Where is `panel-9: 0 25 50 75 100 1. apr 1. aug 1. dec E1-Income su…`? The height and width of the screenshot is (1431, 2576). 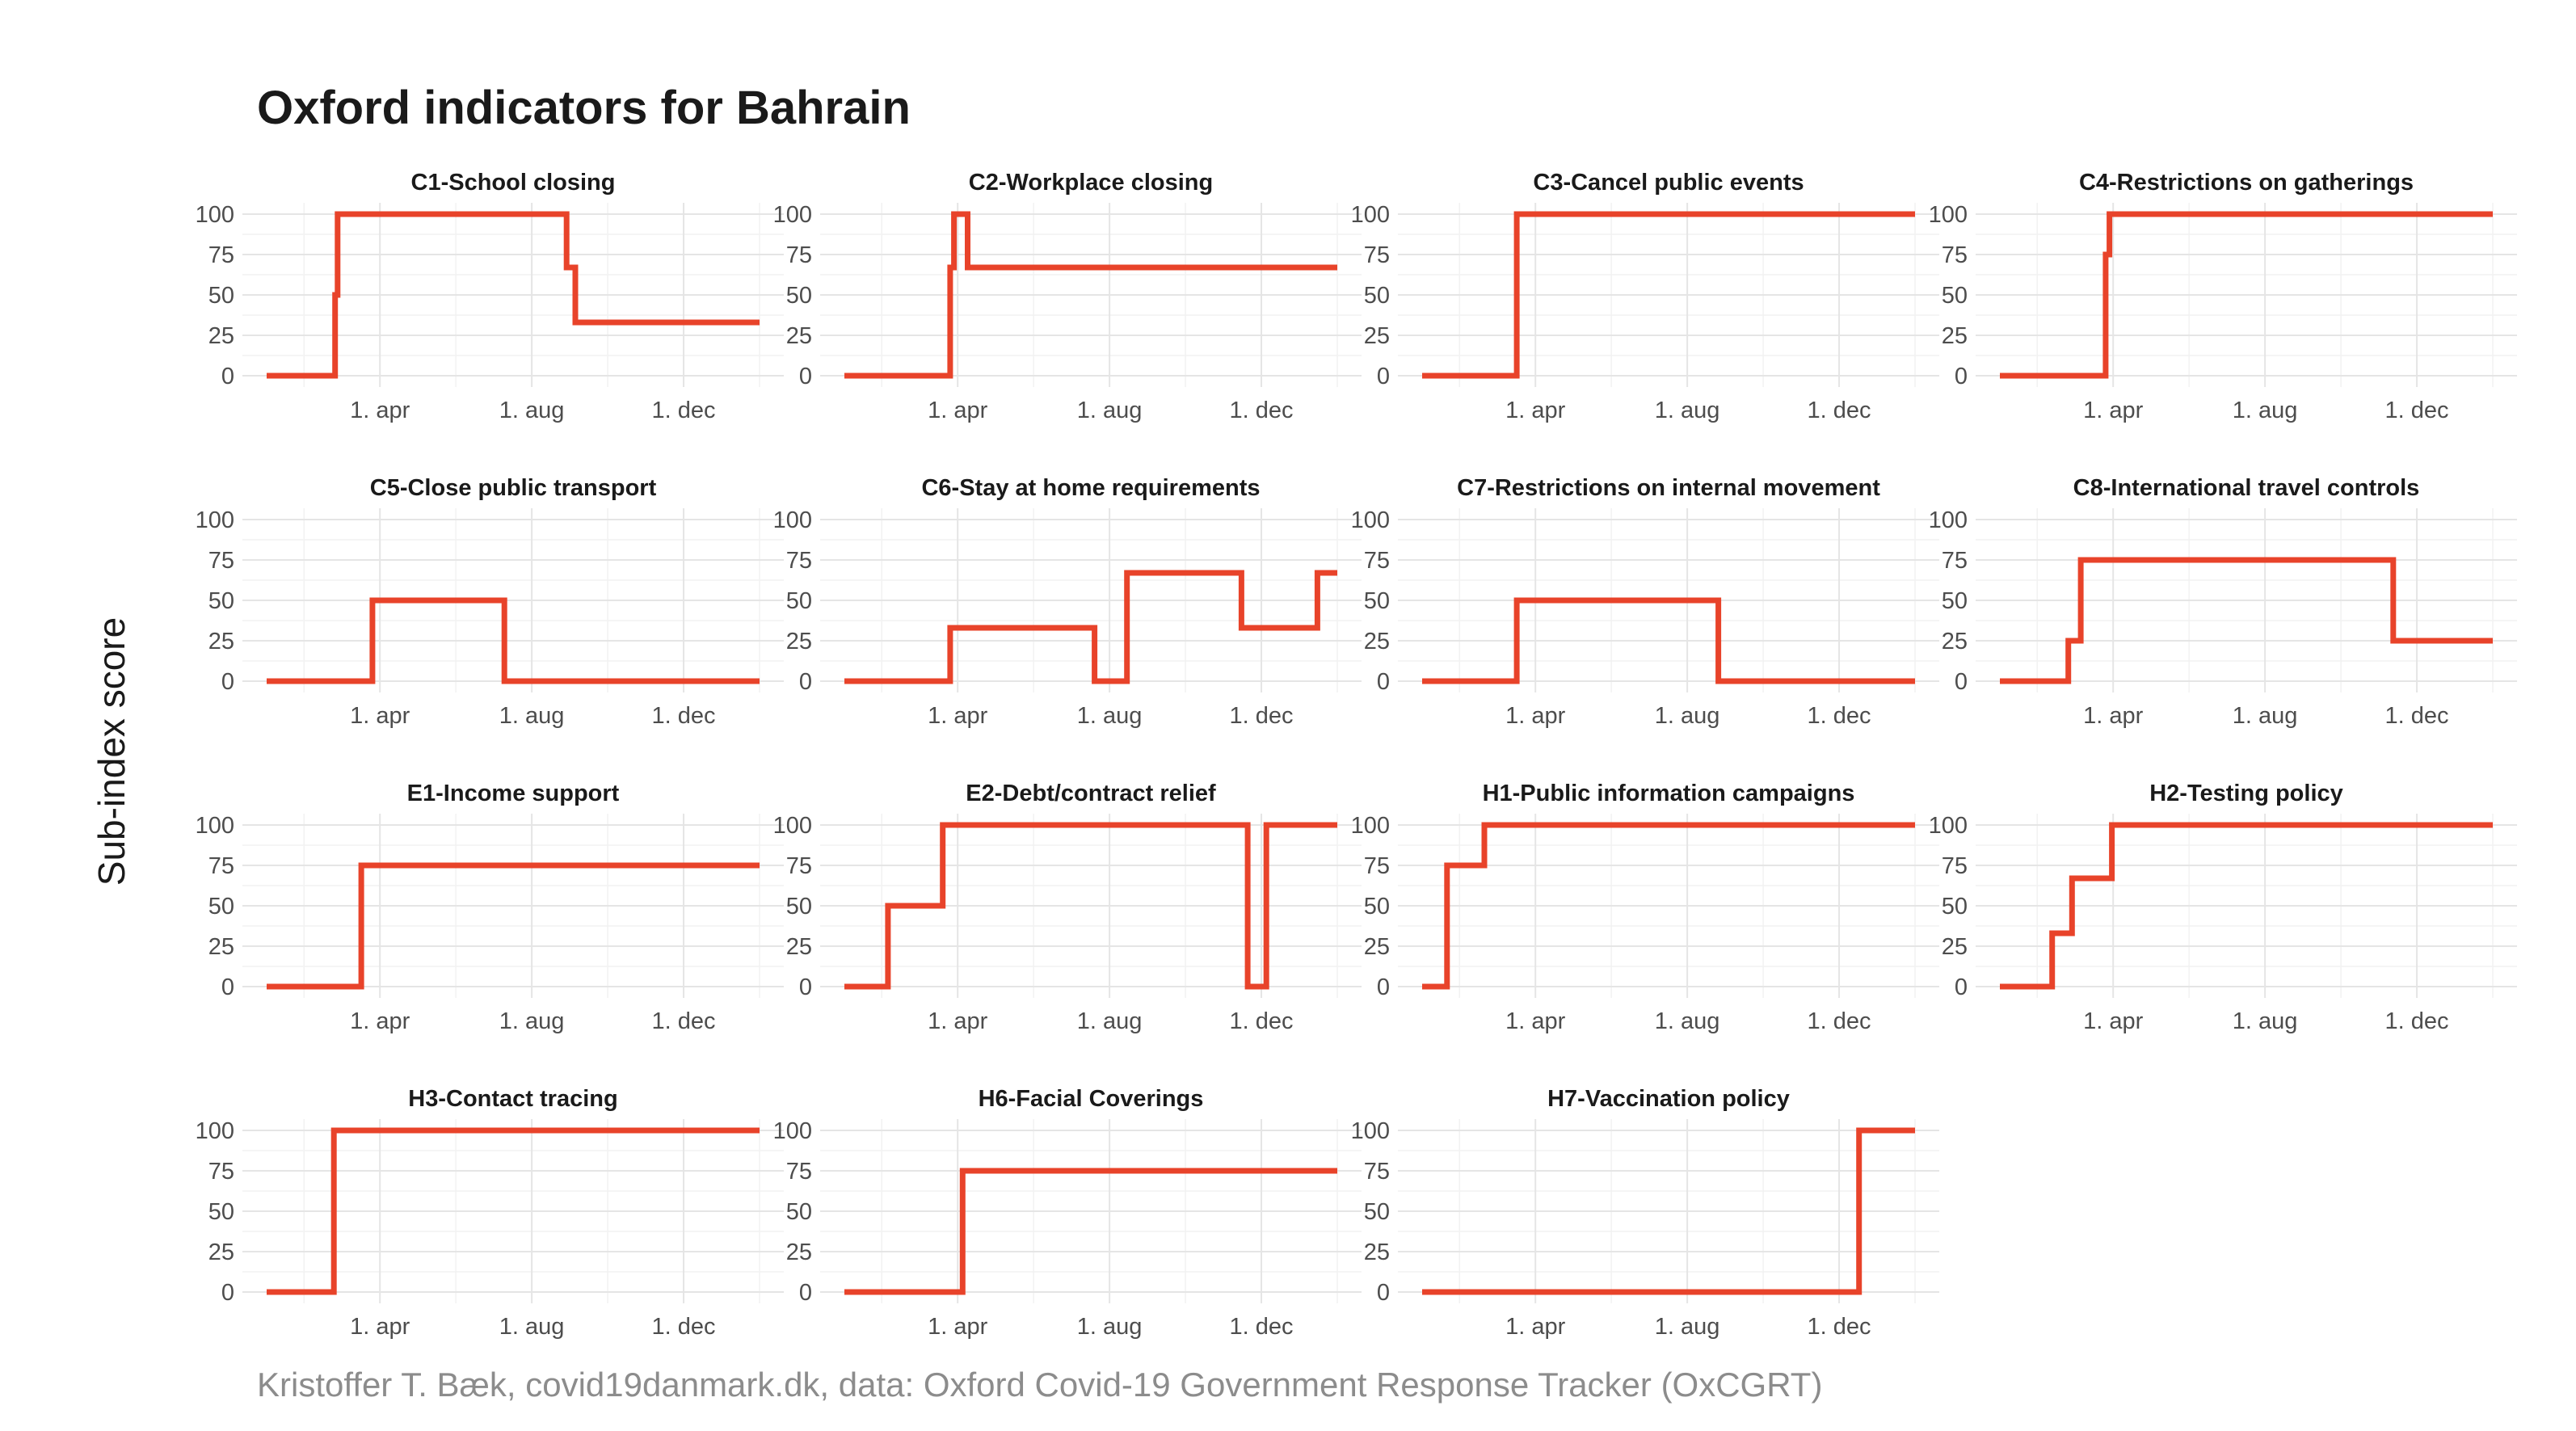 panel-9: 0 25 50 75 100 1. apr 1. aug 1. dec E1-Income su… is located at coordinates (490, 907).